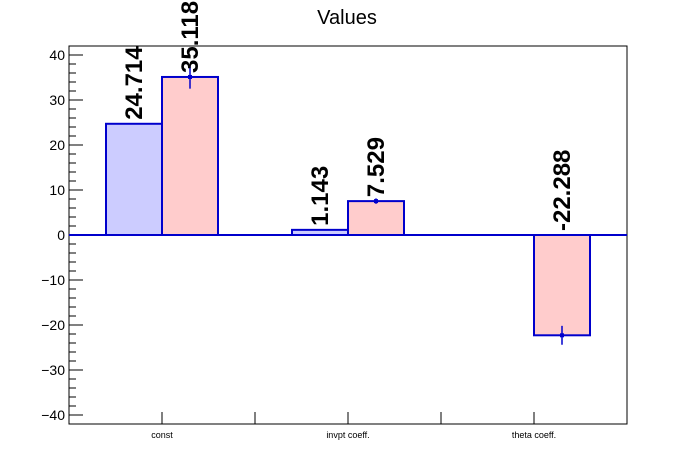  Describe the element at coordinates (347, 18) in the screenshot. I see `chart-title: Values` at that location.